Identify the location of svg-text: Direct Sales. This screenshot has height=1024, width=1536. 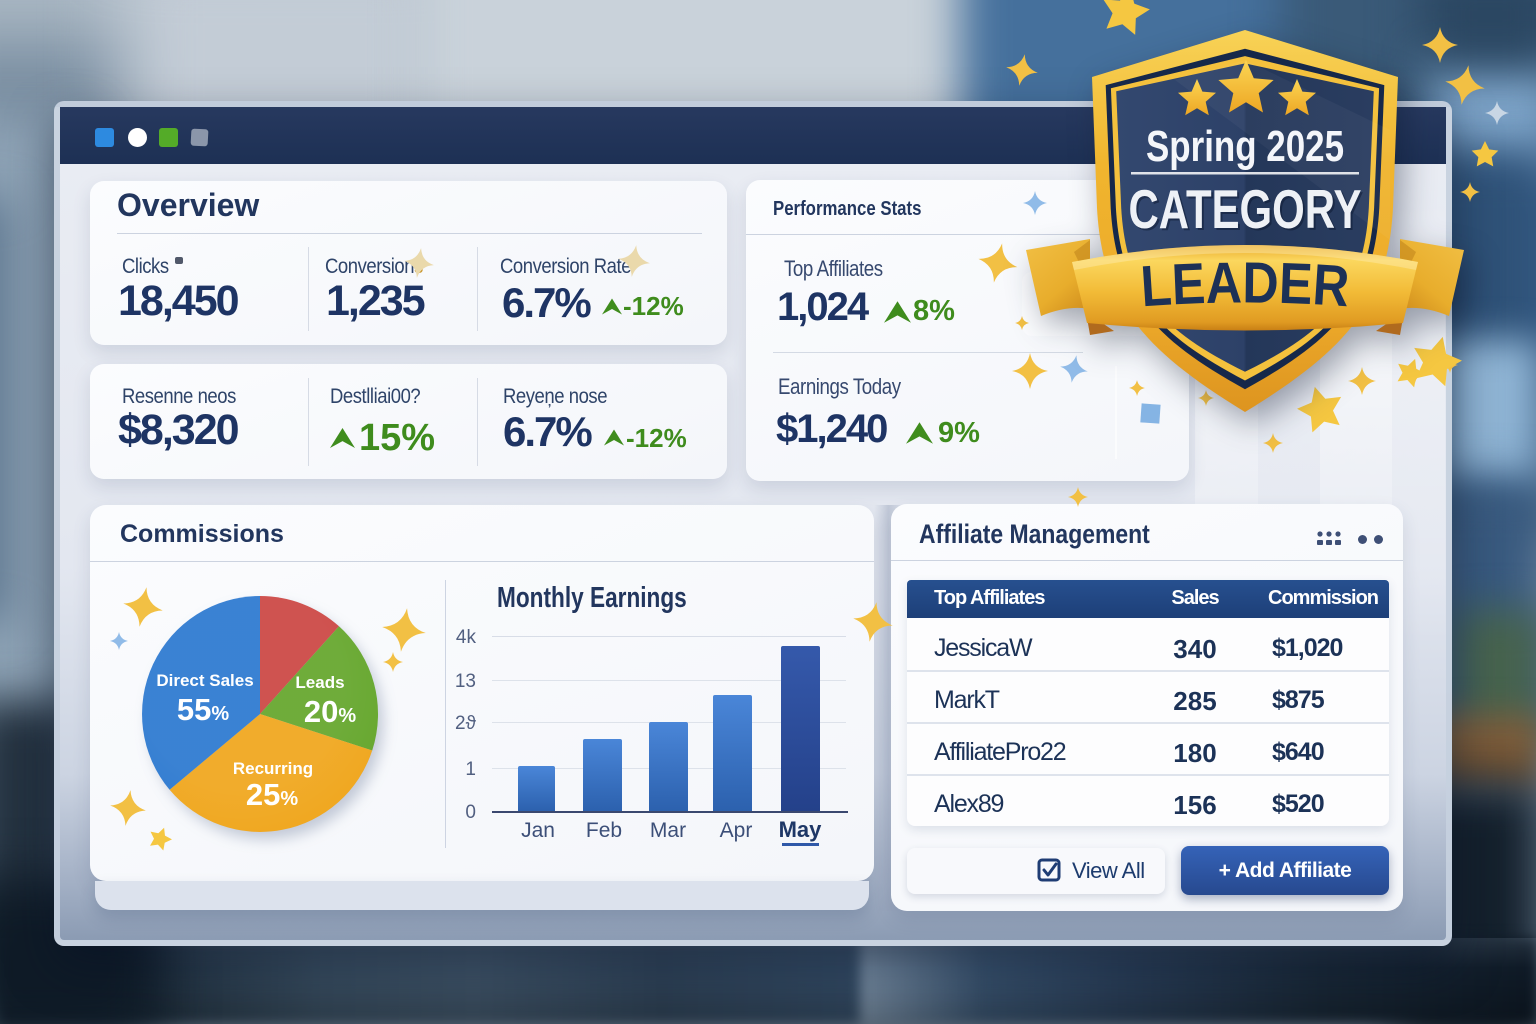
(204, 680).